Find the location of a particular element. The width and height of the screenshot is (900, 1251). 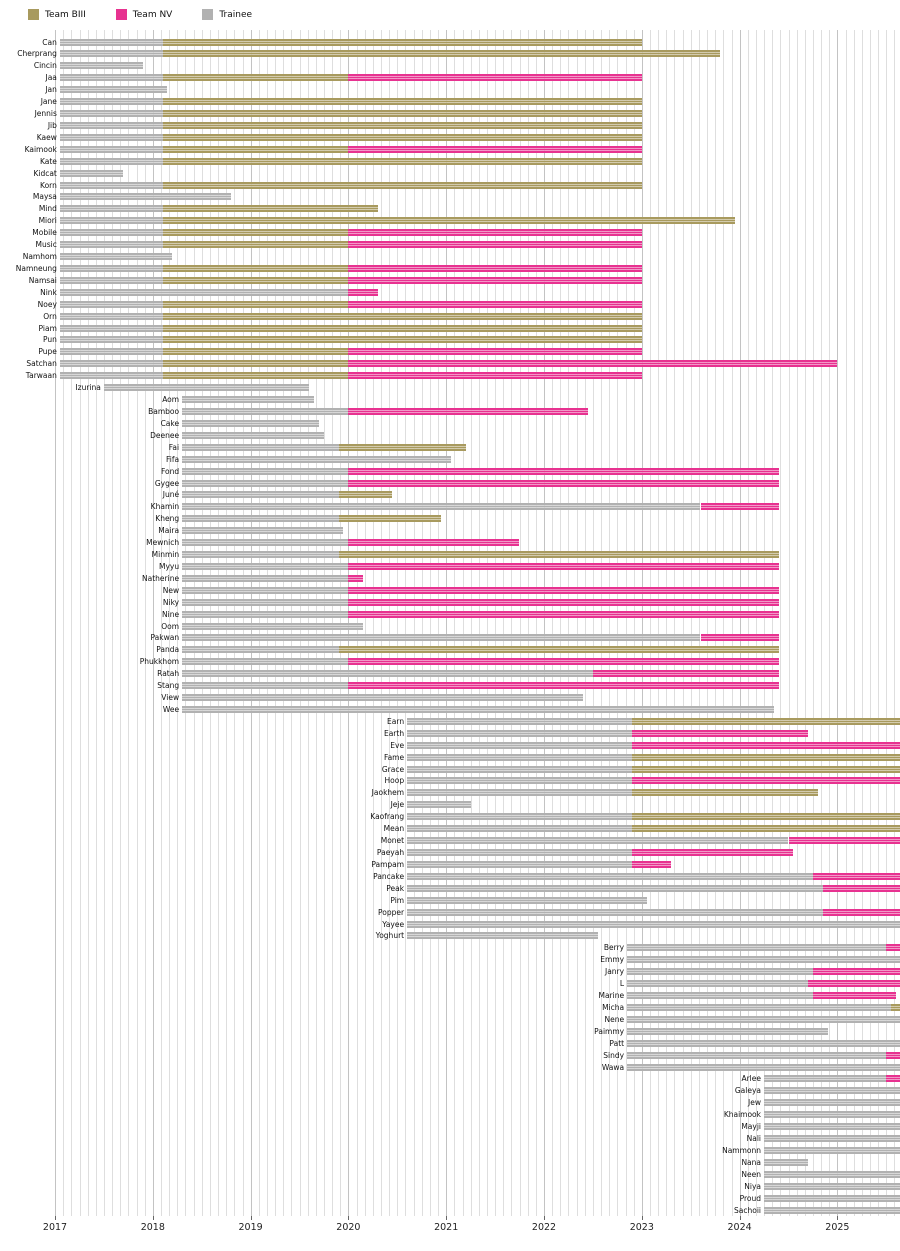

member-label: Myyu is located at coordinates (169, 566).